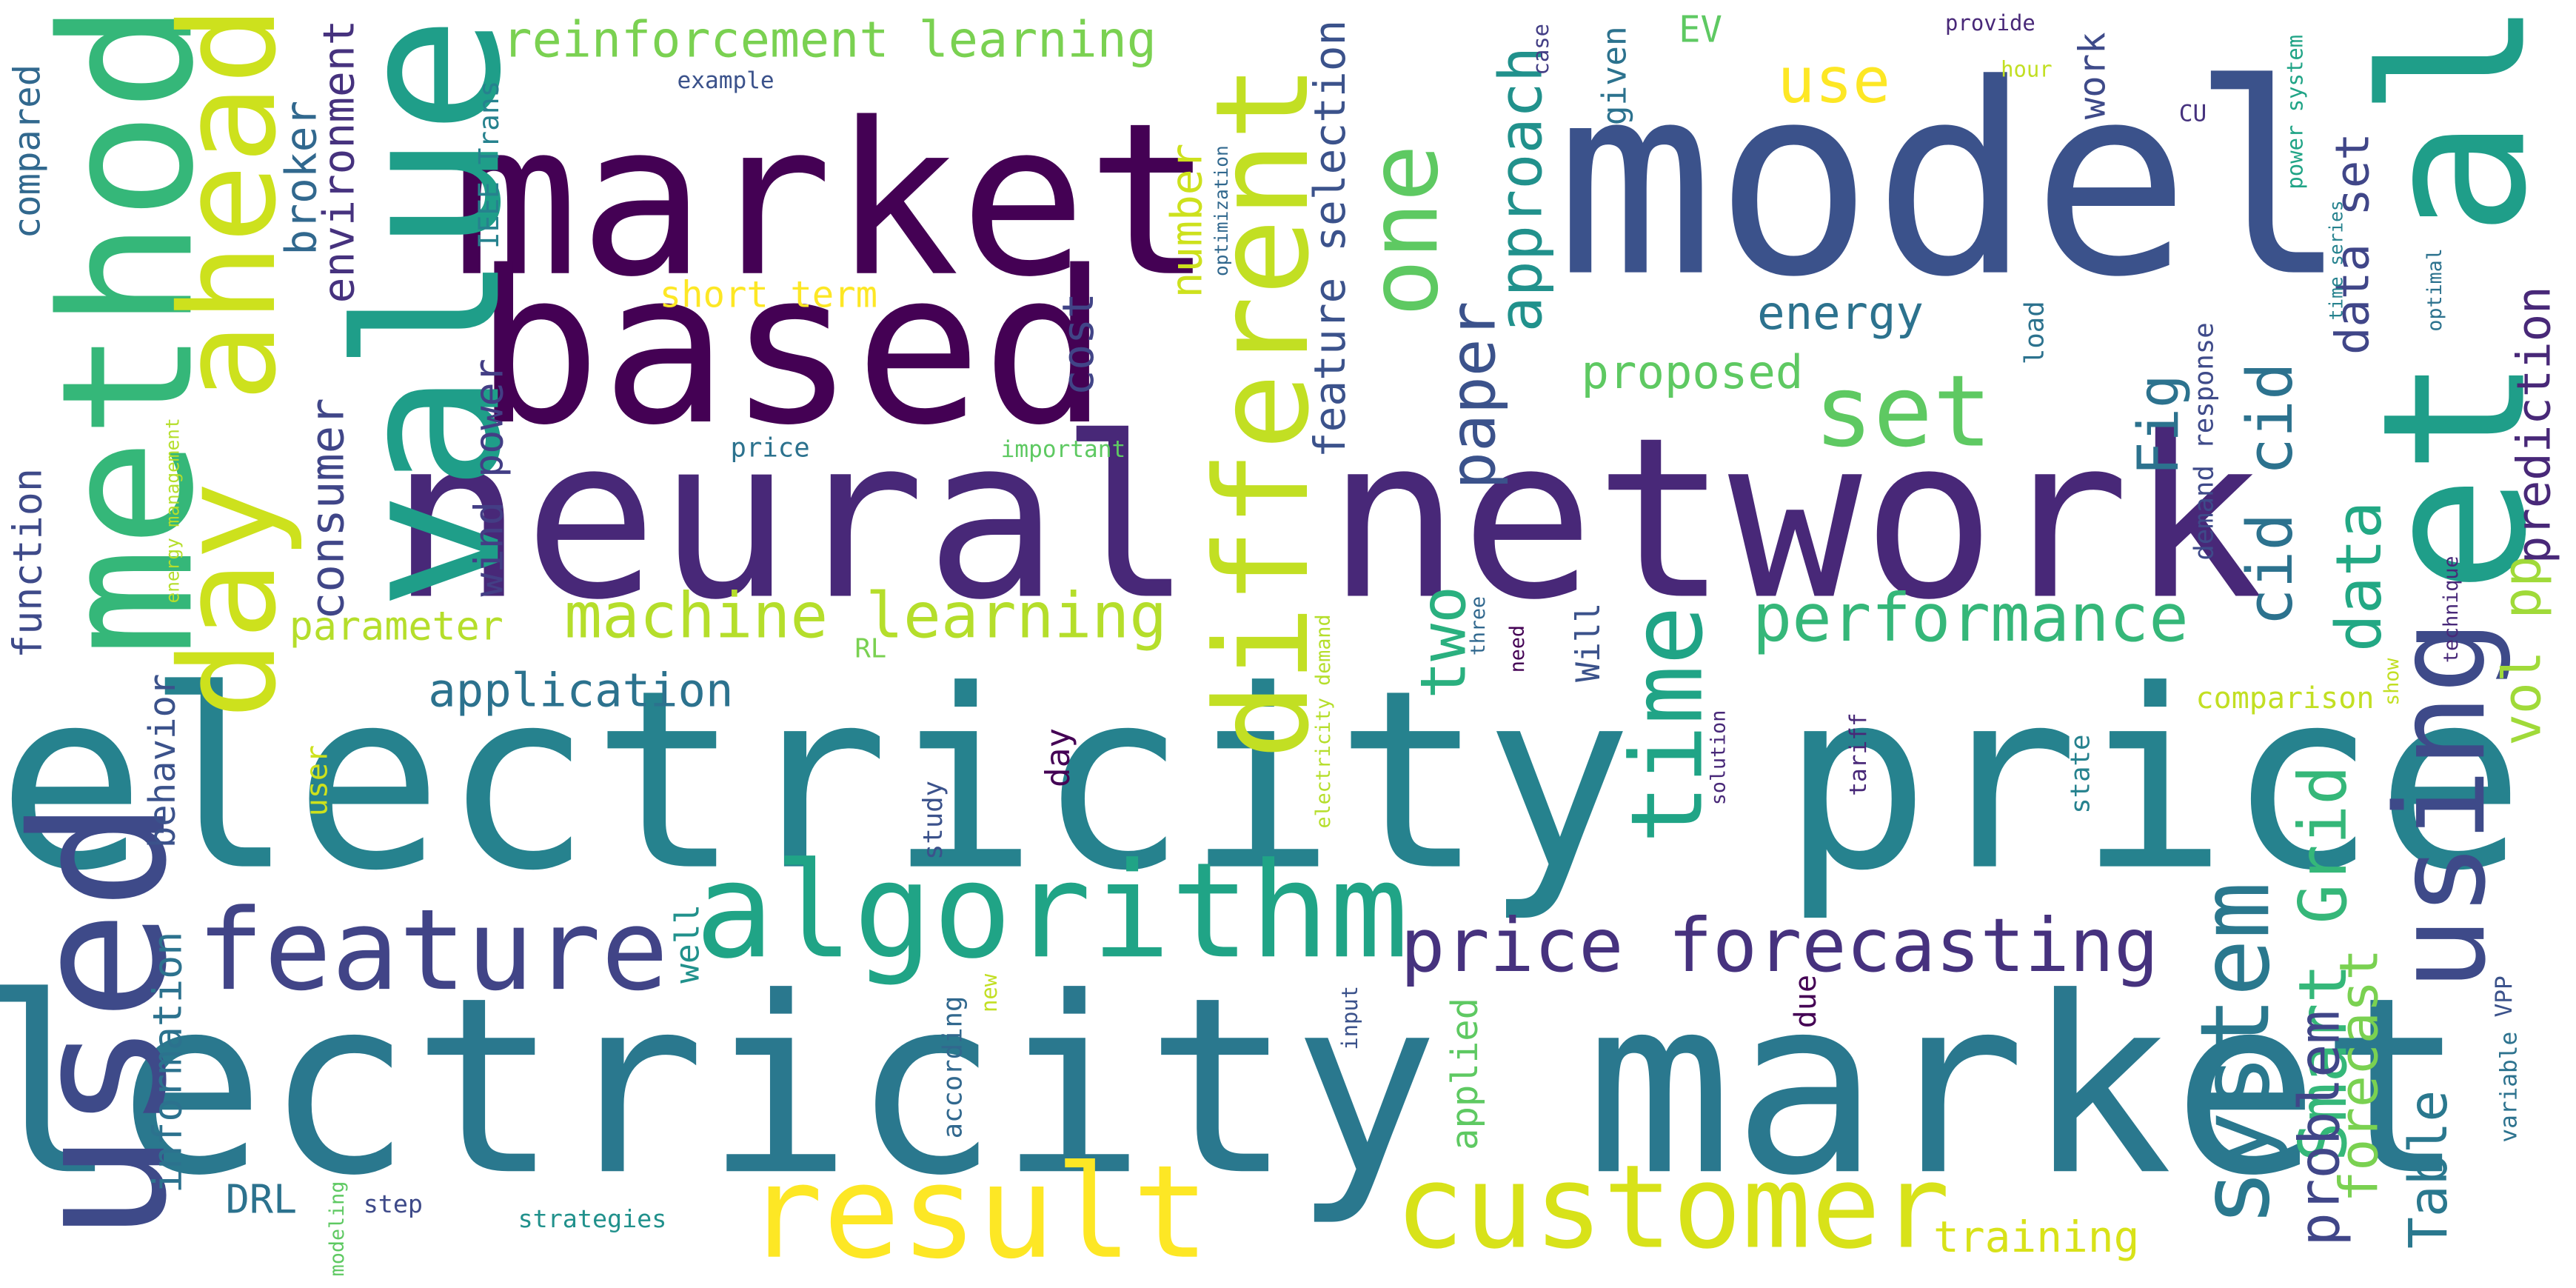  What do you see at coordinates (1806, 1001) in the screenshot?
I see `word: due` at bounding box center [1806, 1001].